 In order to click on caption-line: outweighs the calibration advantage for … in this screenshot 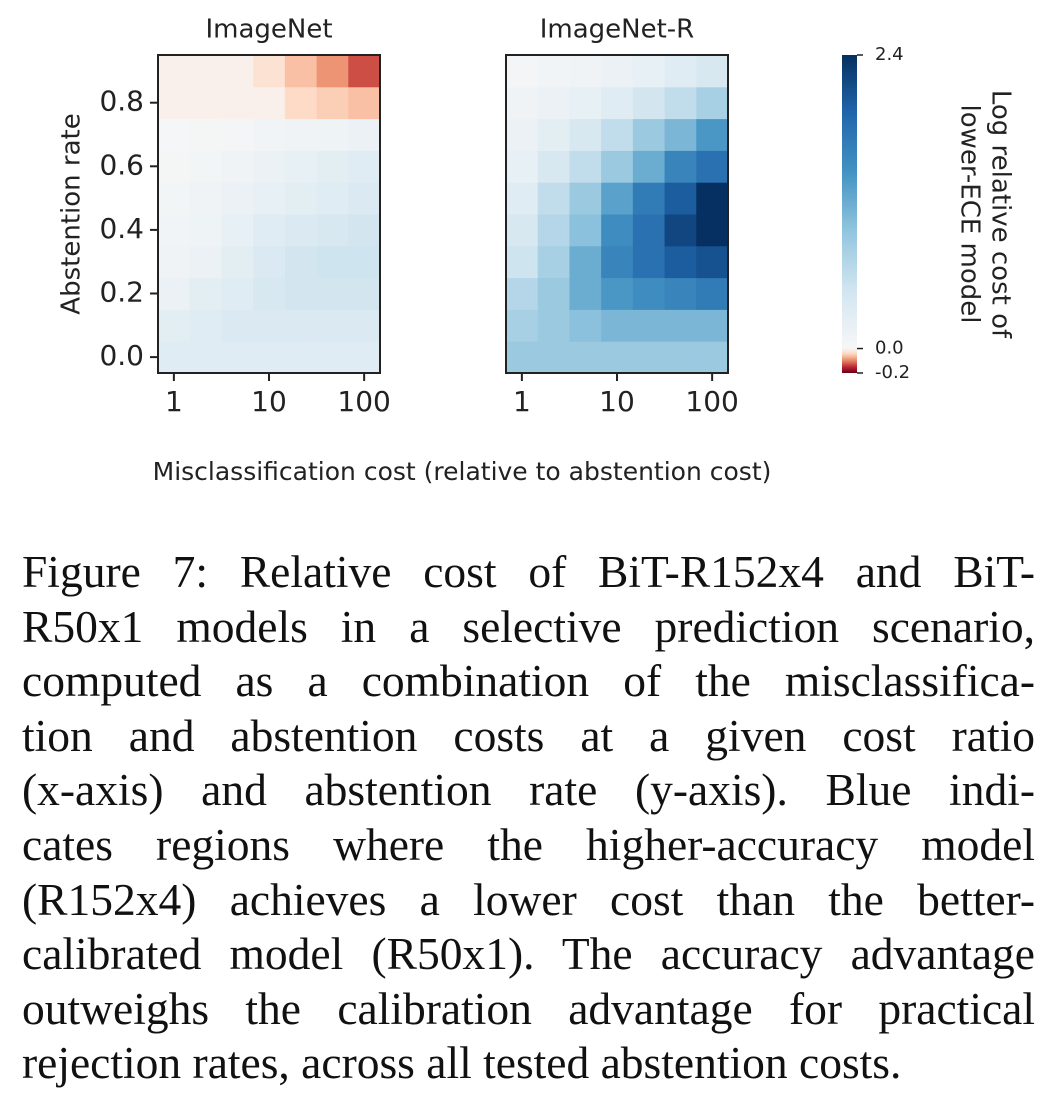, I will do `click(528, 1008)`.